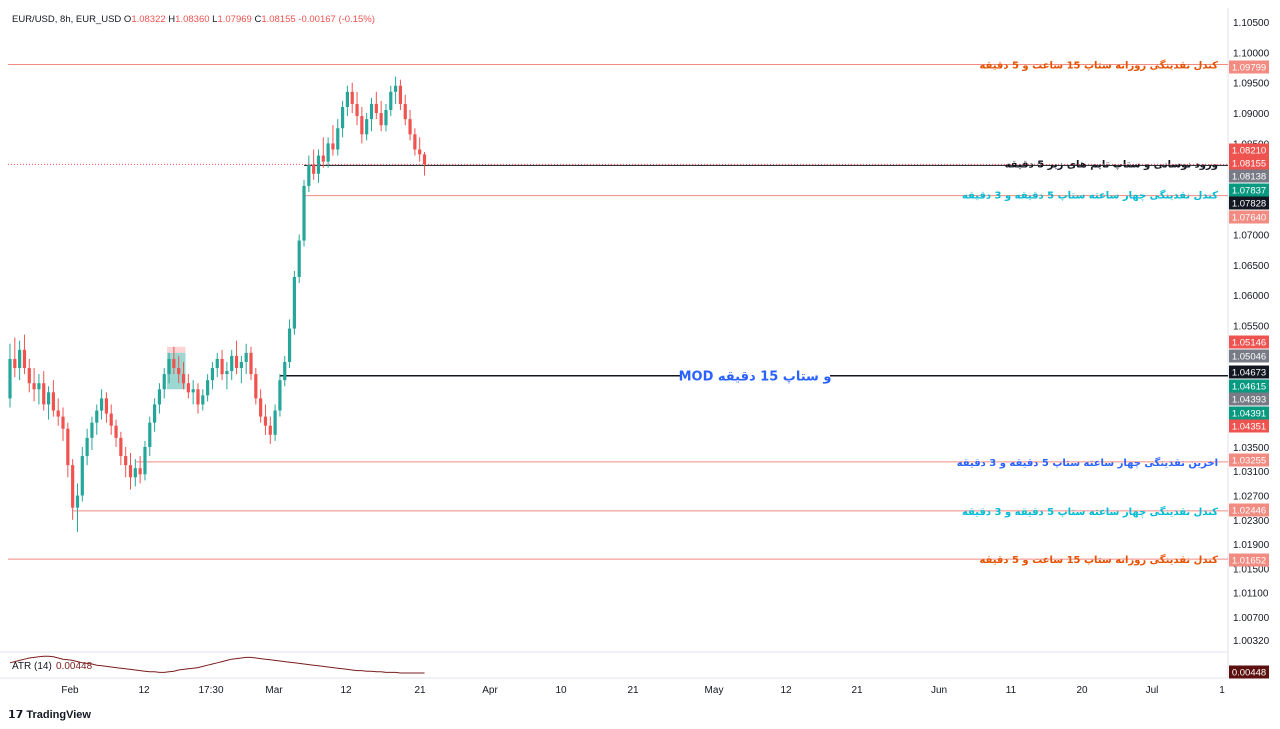 This screenshot has height=729, width=1280. What do you see at coordinates (1249, 343) in the screenshot?
I see `price-label-text: 1.05146` at bounding box center [1249, 343].